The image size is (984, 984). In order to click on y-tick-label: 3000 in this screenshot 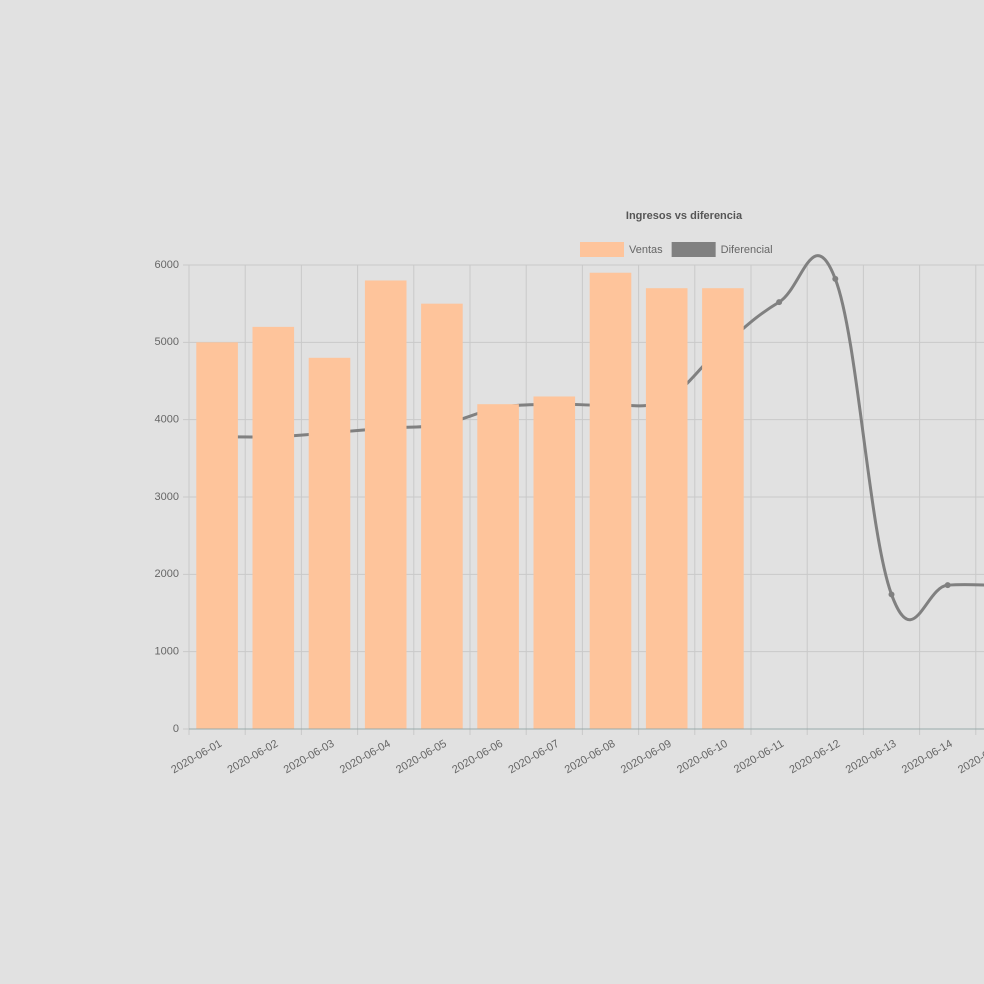, I will do `click(167, 497)`.